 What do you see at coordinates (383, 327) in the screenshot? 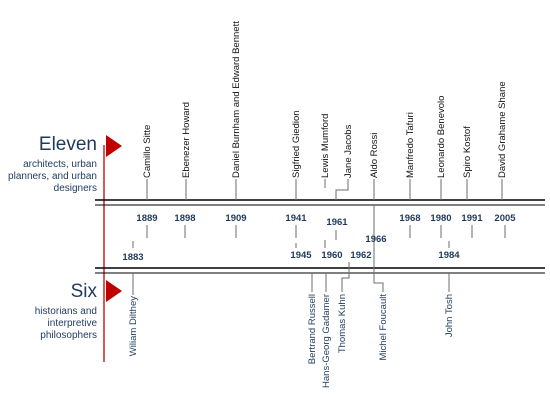
I see `person-name: Michel Foucault` at bounding box center [383, 327].